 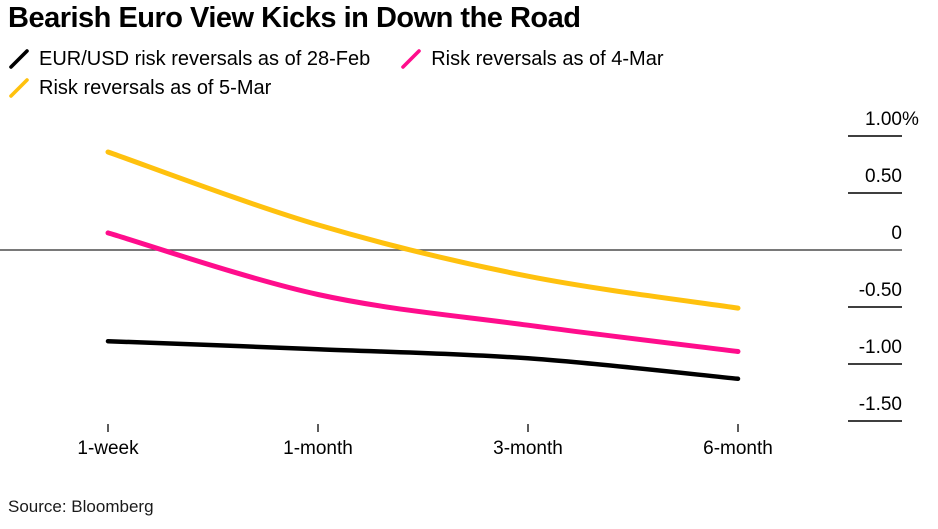 I want to click on y-axis-label: 1.00%, so click(x=892, y=119).